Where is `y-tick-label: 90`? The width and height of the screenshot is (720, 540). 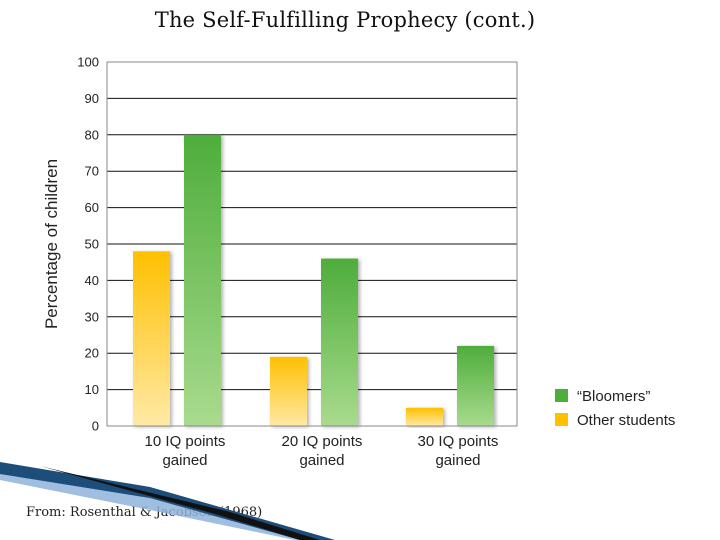
y-tick-label: 90 is located at coordinates (92, 98).